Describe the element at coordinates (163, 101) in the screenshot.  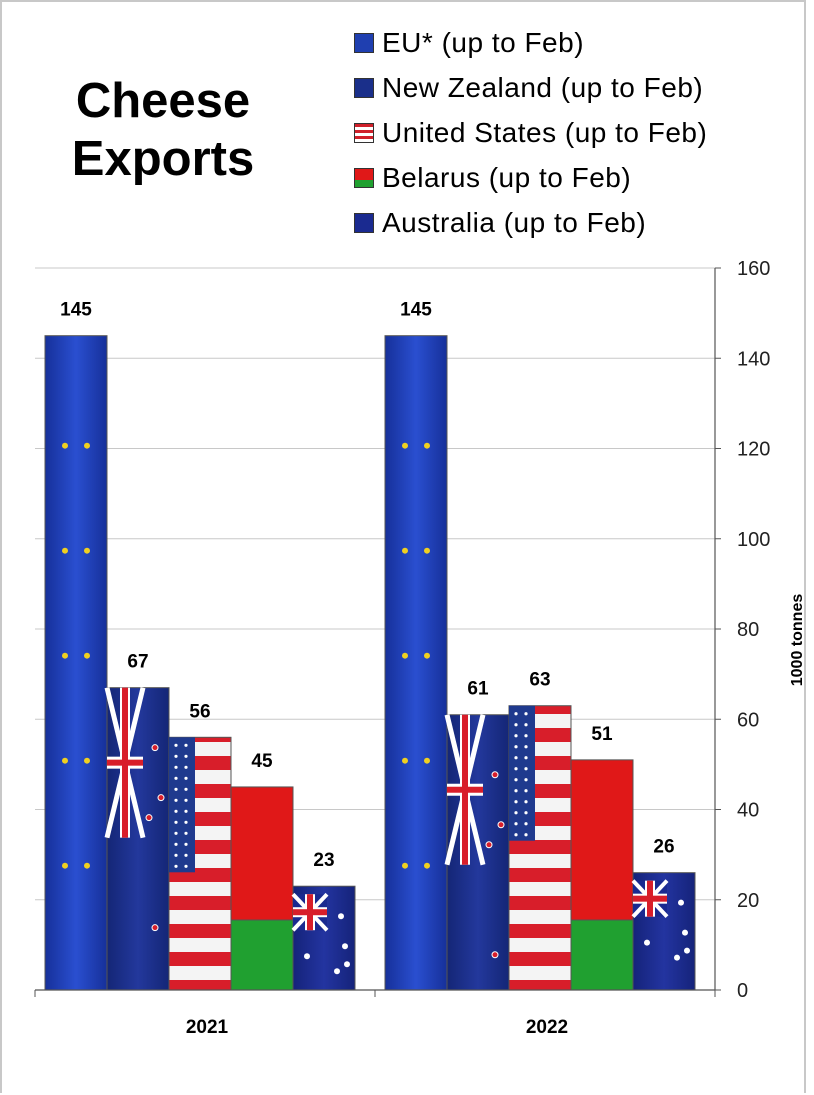
I see `chart-title-line-1: Cheese` at that location.